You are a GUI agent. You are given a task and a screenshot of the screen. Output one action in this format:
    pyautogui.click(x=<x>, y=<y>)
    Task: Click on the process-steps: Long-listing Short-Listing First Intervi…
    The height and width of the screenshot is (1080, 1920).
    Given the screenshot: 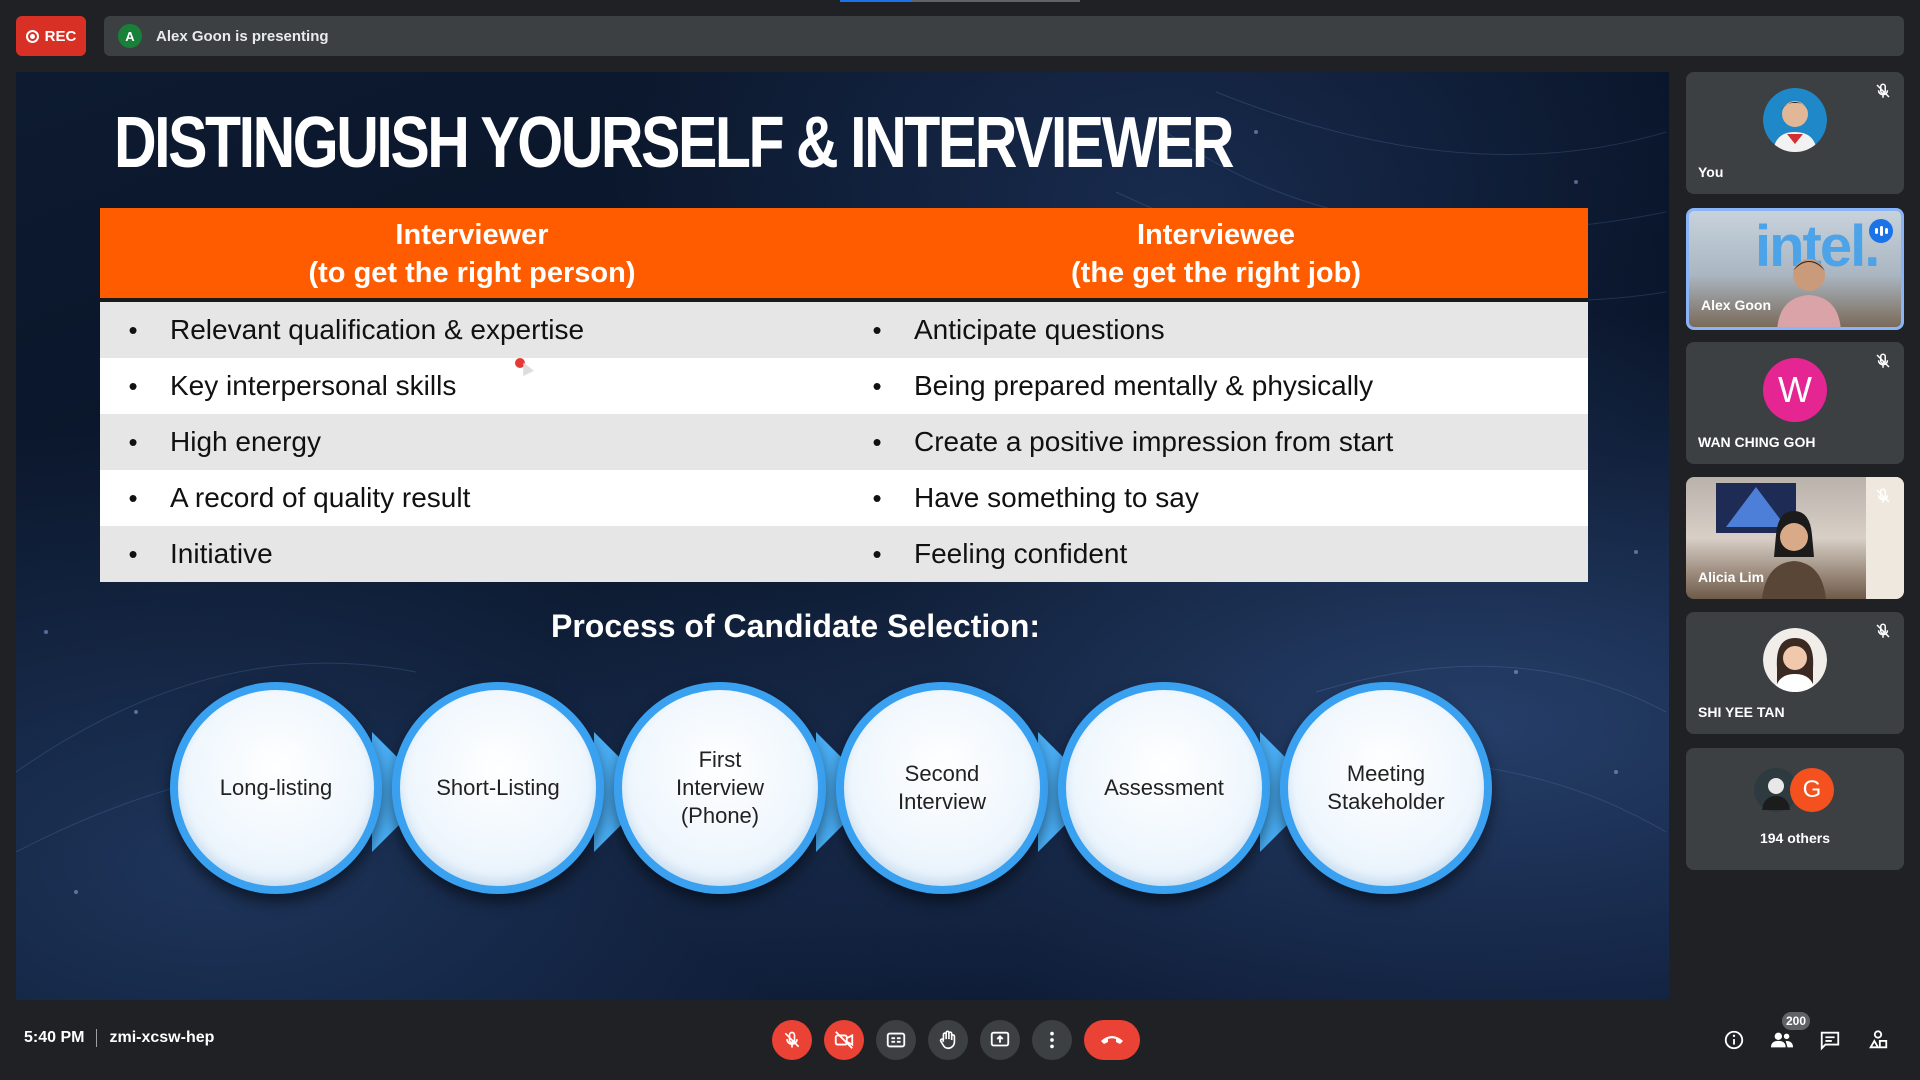 What is the action you would take?
    pyautogui.click(x=836, y=792)
    